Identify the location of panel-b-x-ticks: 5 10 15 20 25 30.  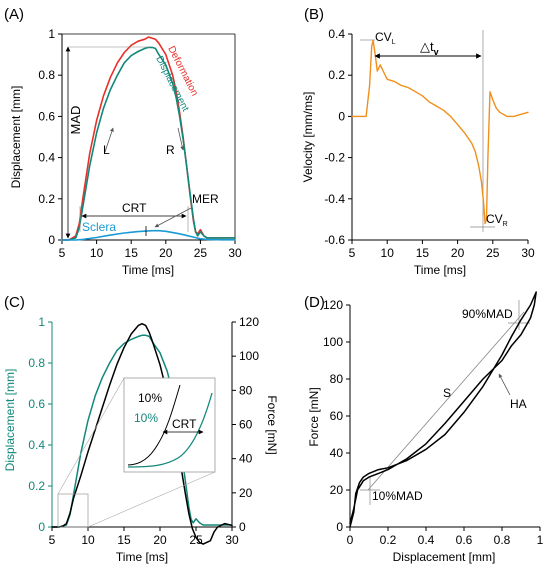
(442, 250).